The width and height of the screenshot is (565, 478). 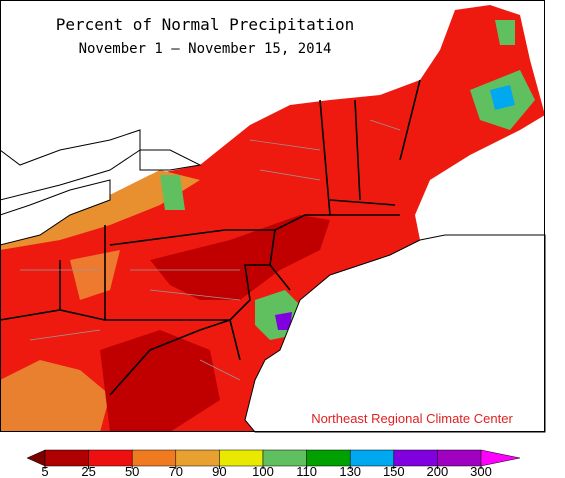 I want to click on color-bar-label: 50, so click(x=132, y=471).